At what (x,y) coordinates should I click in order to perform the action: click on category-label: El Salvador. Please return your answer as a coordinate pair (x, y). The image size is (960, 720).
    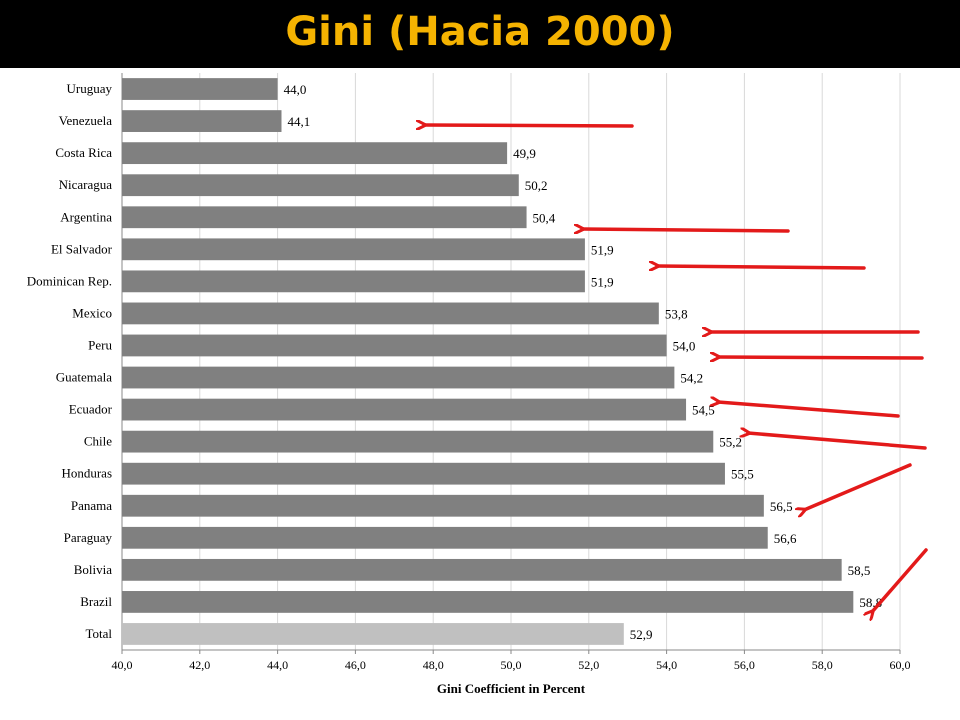
    Looking at the image, I should click on (82, 248).